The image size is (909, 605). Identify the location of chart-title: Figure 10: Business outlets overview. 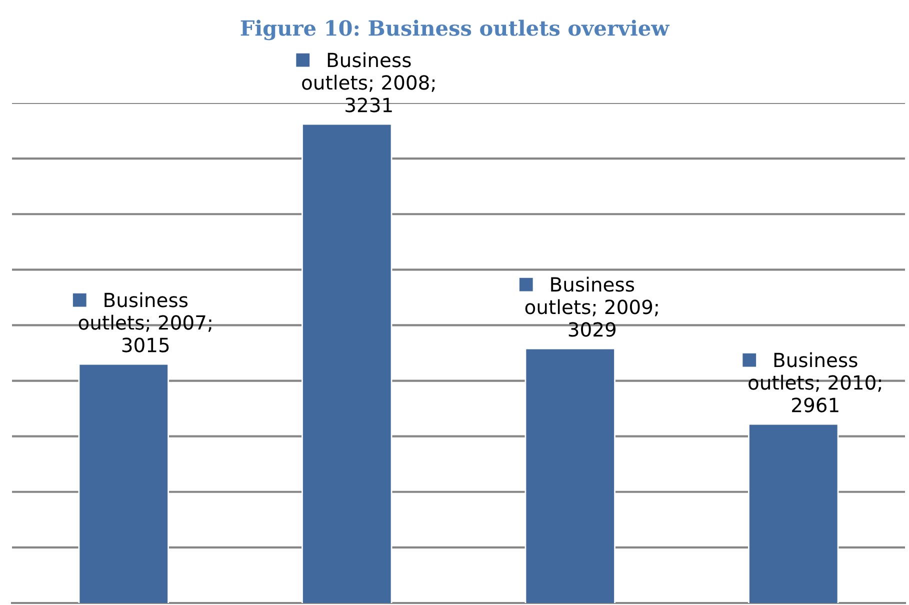
(455, 30).